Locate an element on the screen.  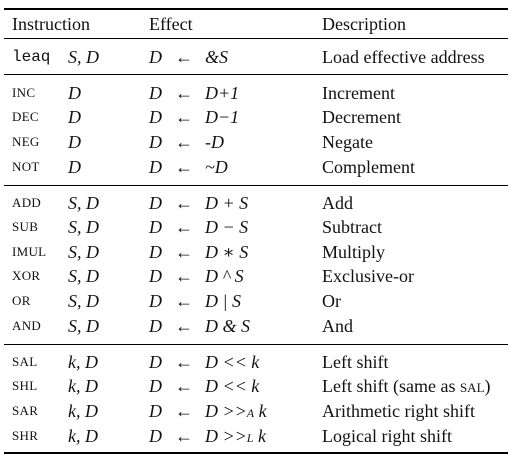
mnemonic: SHL is located at coordinates (25, 385).